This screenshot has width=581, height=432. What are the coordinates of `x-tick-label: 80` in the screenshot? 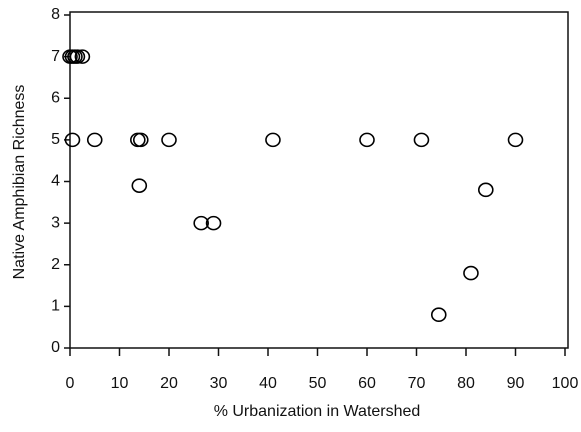 It's located at (466, 383).